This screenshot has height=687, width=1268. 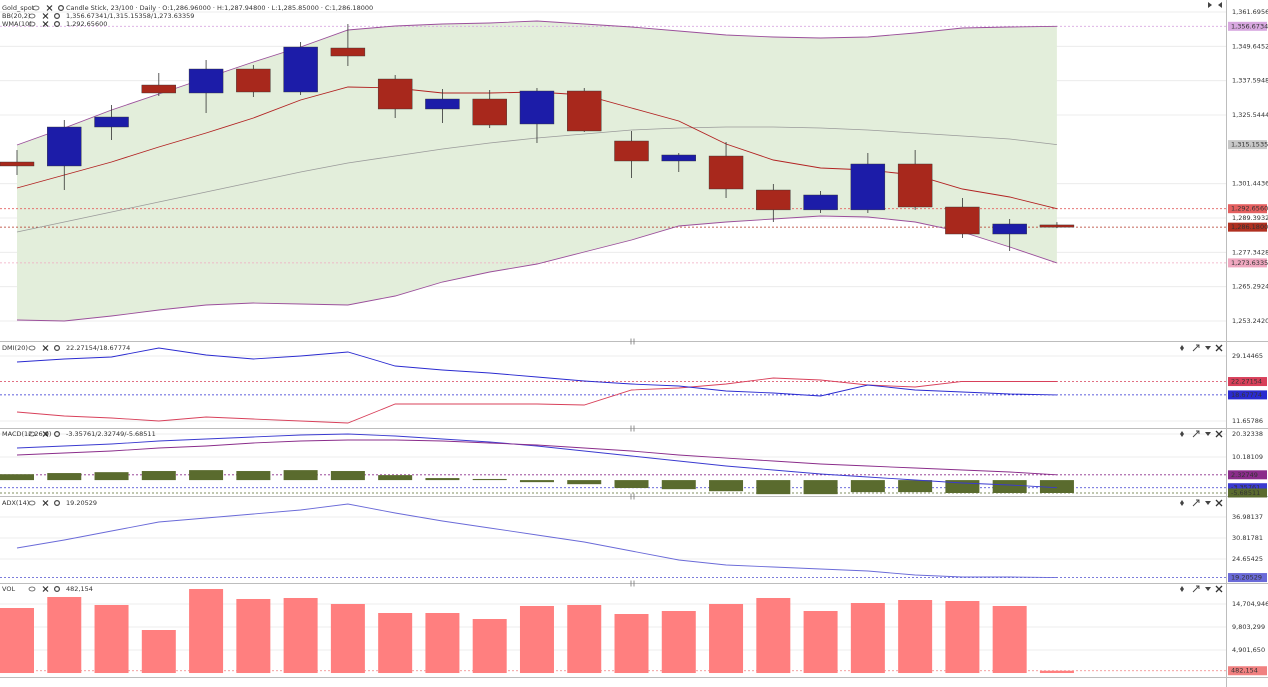 What do you see at coordinates (1249, 209) in the screenshot?
I see `price-tag-label: 1,292.65600` at bounding box center [1249, 209].